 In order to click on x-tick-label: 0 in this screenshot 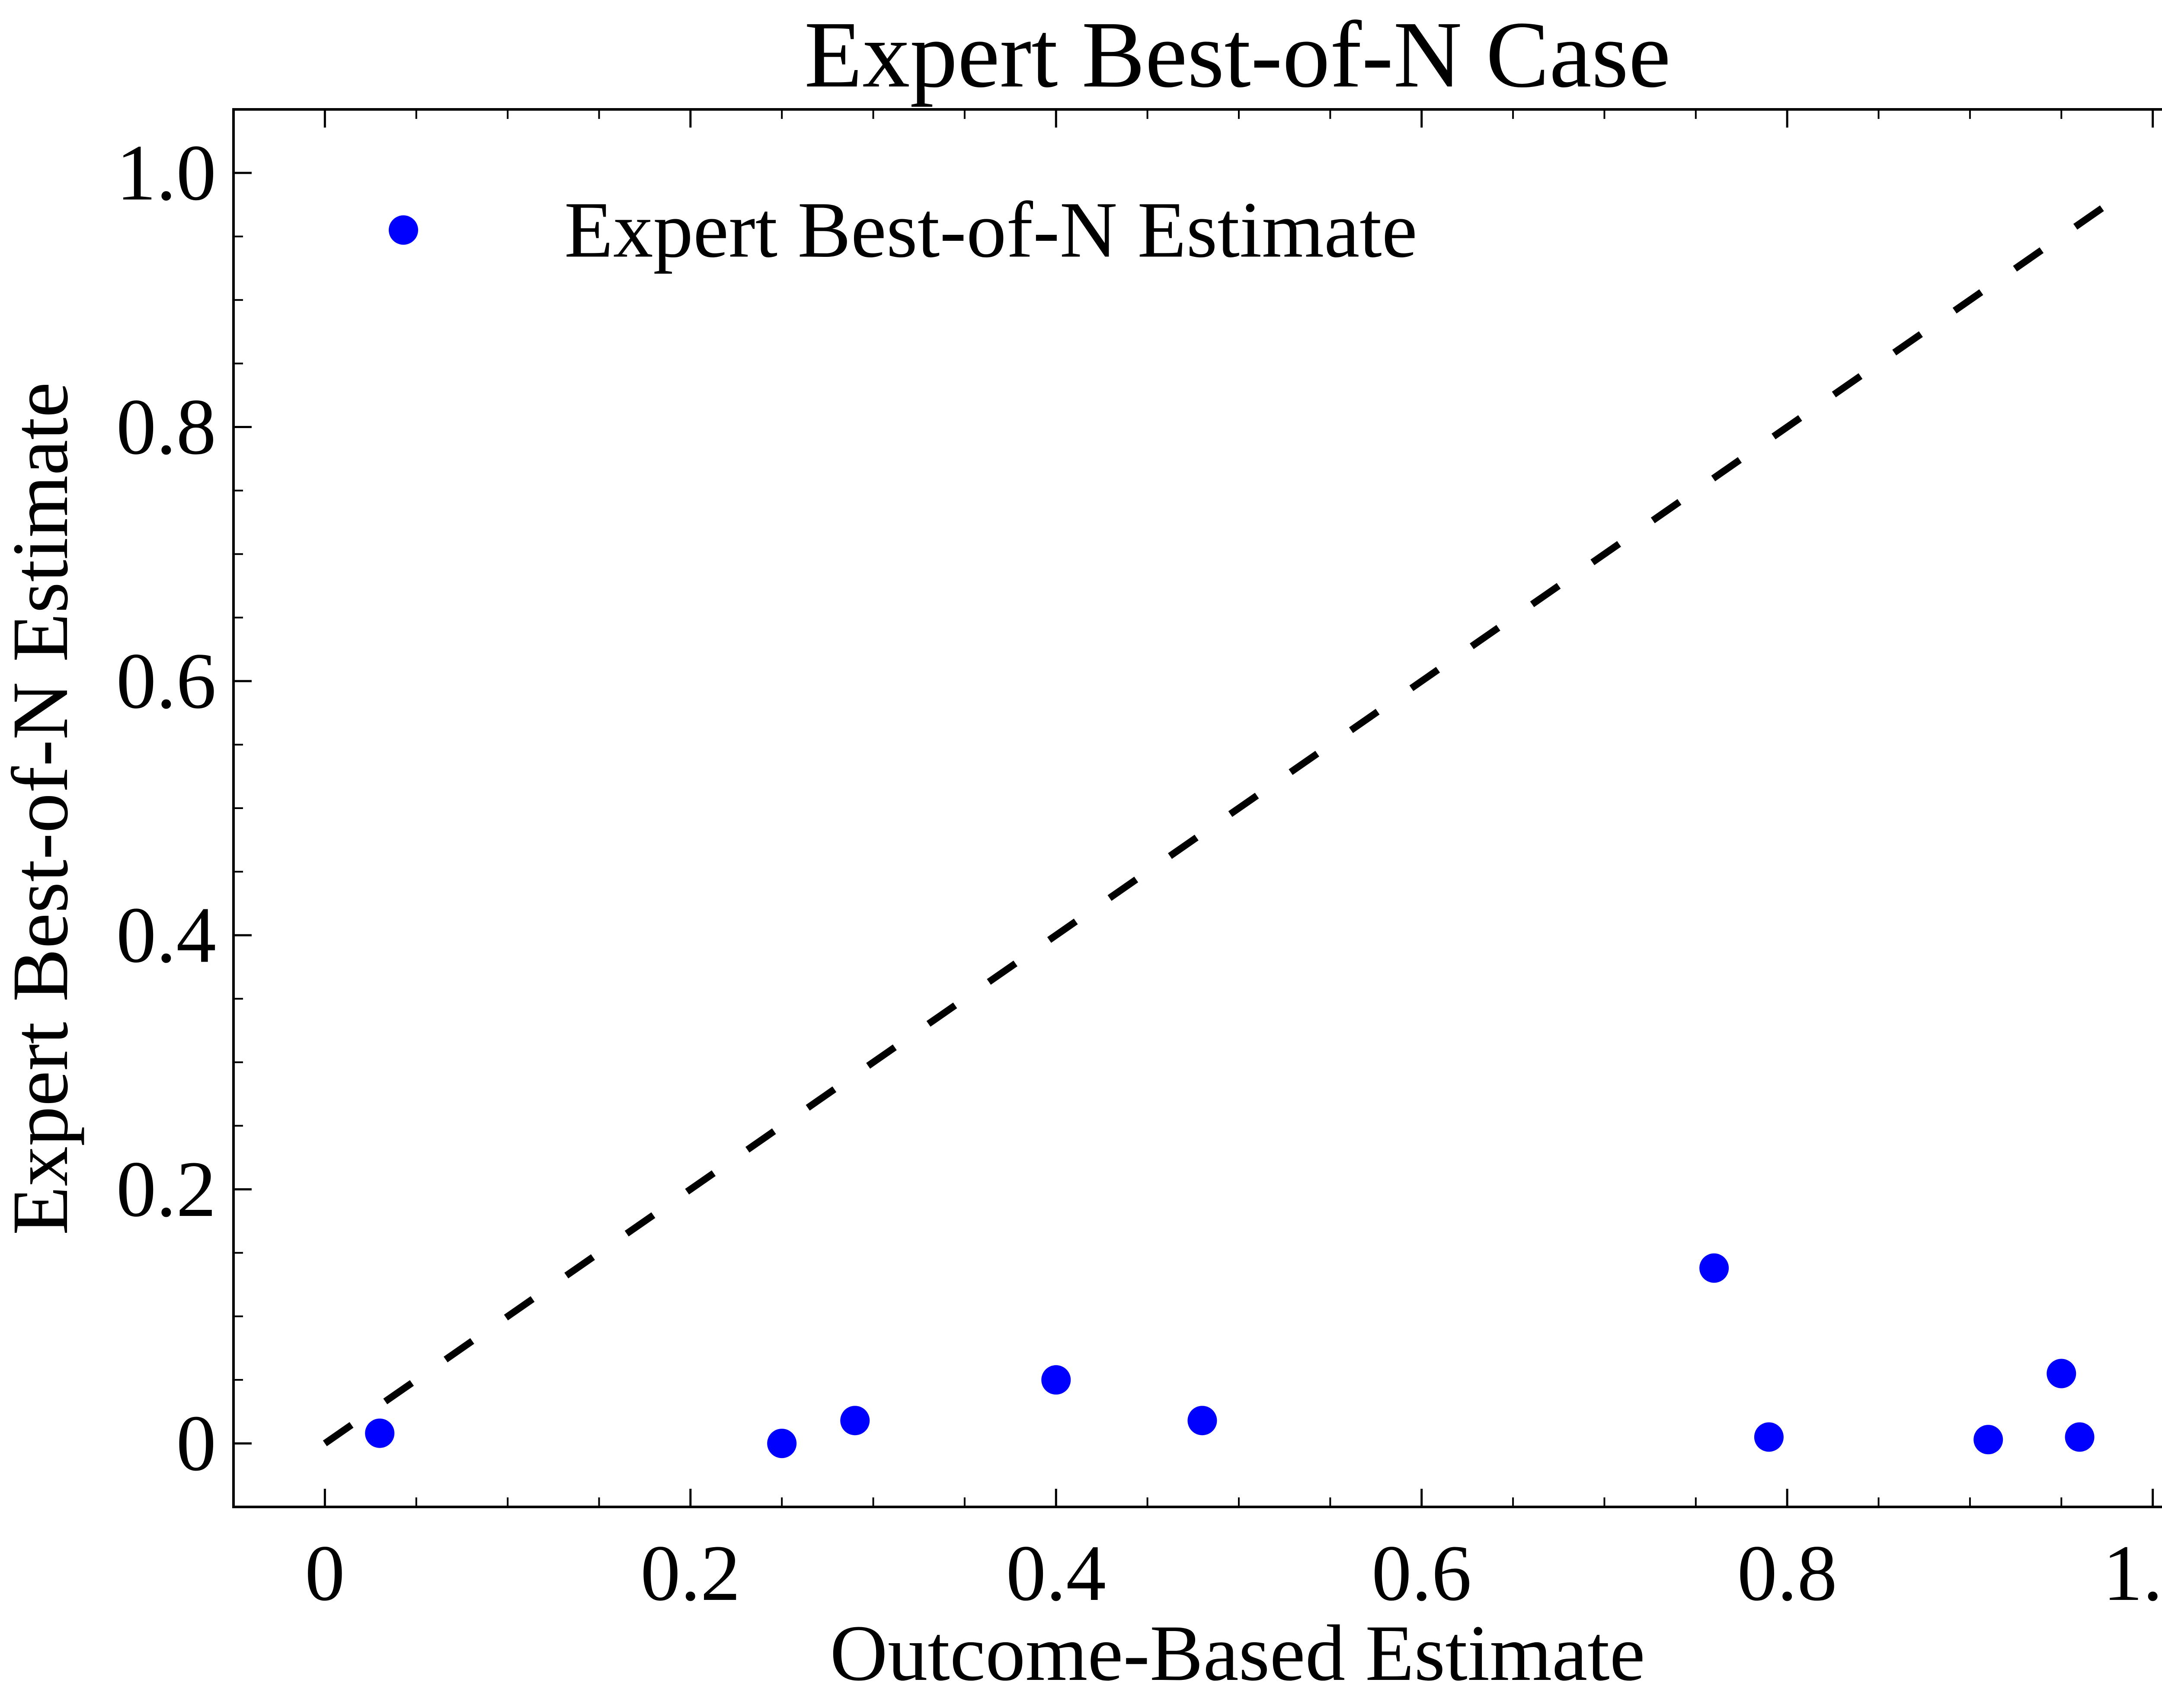, I will do `click(325, 1573)`.